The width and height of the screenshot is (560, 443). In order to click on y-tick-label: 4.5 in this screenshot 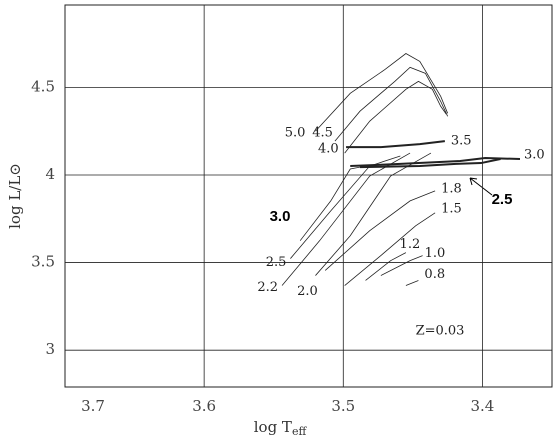, I will do `click(43, 86)`.